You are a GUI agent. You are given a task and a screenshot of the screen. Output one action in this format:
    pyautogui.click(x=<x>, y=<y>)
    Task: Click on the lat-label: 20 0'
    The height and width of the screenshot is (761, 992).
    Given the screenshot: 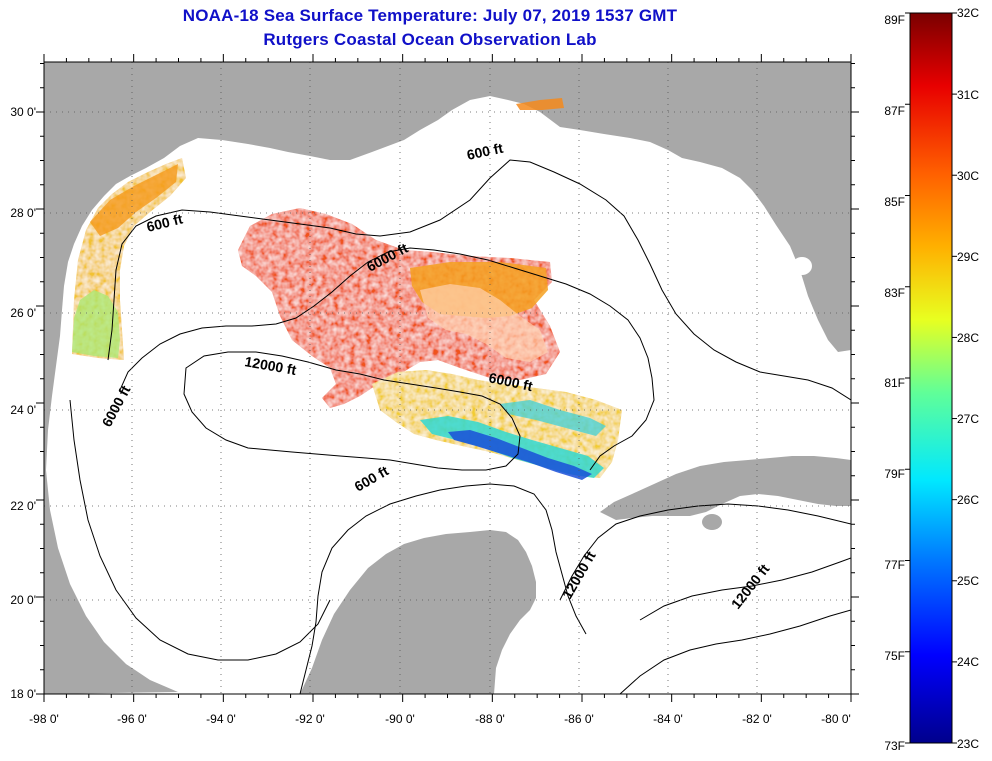 What is the action you would take?
    pyautogui.click(x=23, y=600)
    